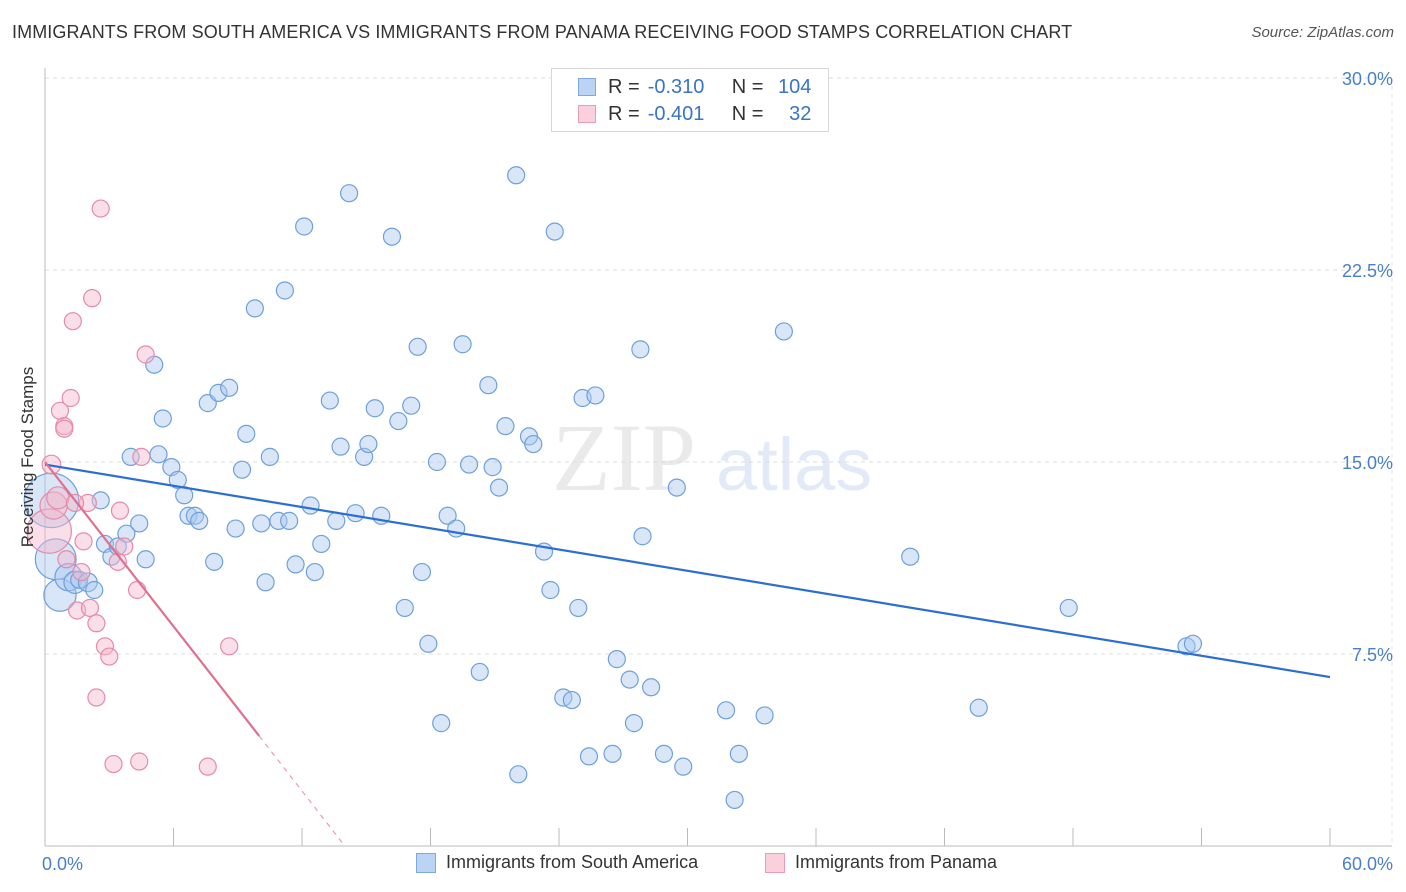  I want to click on x-tick-label: 60.0%, so click(1367, 864).